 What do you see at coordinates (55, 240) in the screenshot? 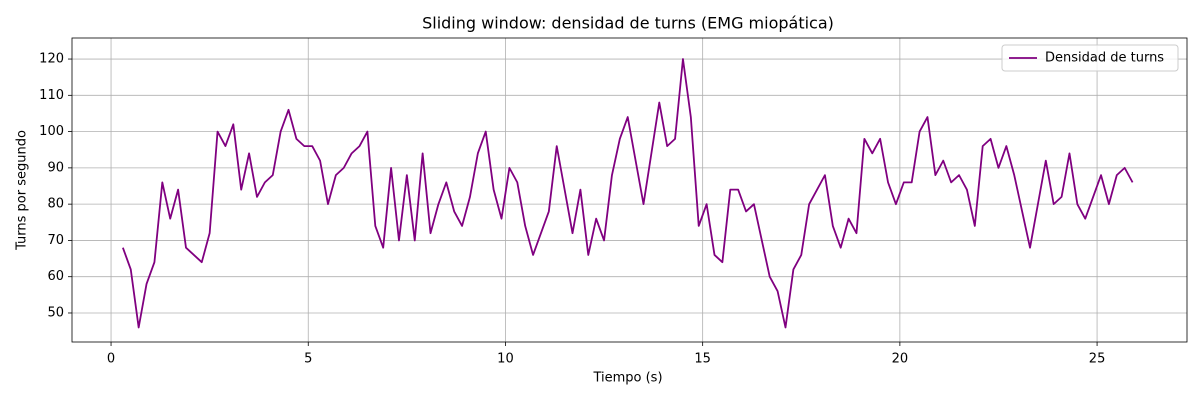
I see `y-tick-label: 70` at bounding box center [55, 240].